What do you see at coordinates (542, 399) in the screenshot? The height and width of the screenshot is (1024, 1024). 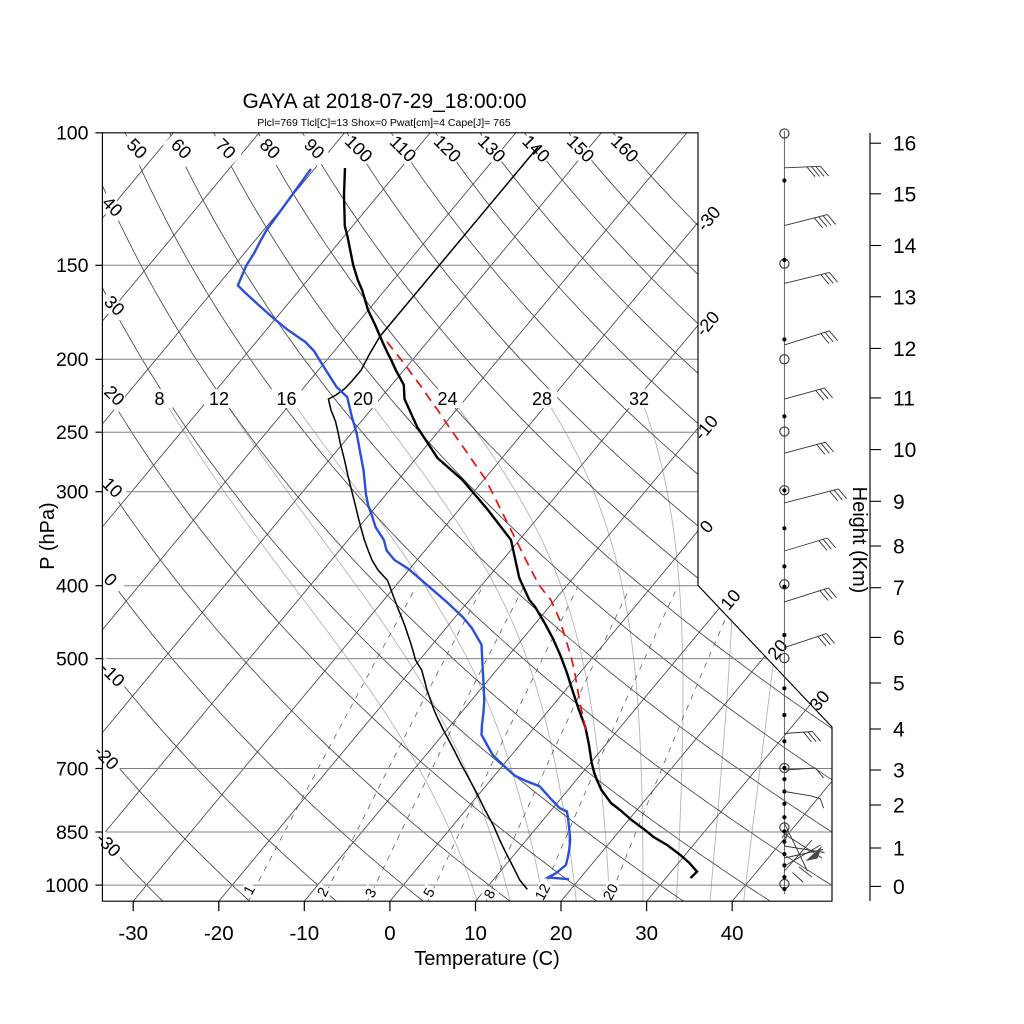 I see `svg-text: 28` at bounding box center [542, 399].